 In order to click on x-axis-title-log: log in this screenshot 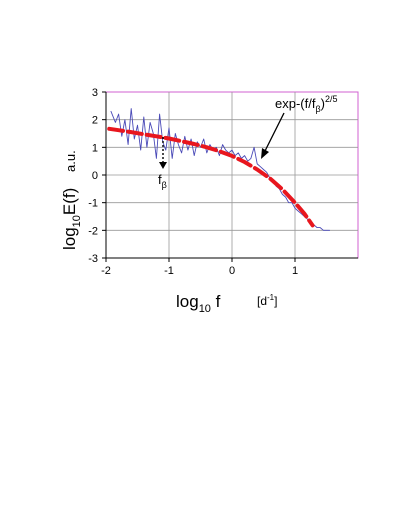, I will do `click(187, 301)`.